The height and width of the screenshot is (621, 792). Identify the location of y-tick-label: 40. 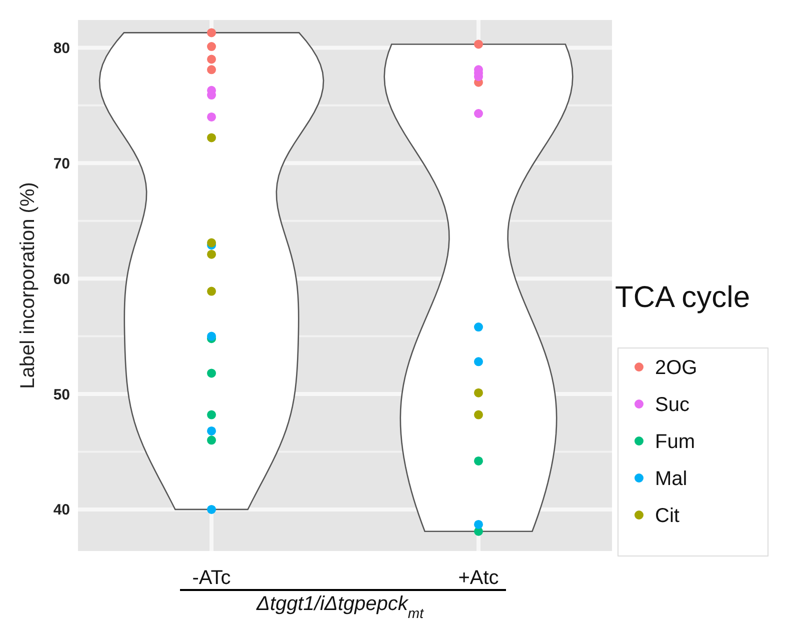
(61, 510).